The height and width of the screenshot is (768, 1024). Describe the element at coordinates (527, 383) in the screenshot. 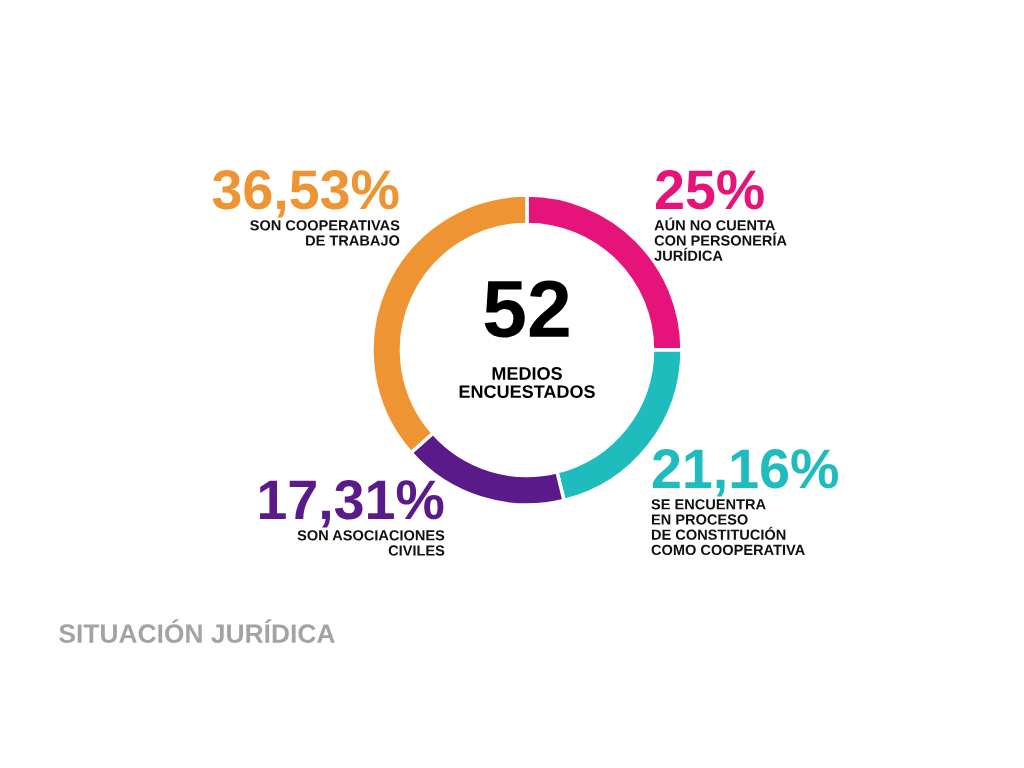

I see `text: MEDIOS ENCUESTADOS` at that location.